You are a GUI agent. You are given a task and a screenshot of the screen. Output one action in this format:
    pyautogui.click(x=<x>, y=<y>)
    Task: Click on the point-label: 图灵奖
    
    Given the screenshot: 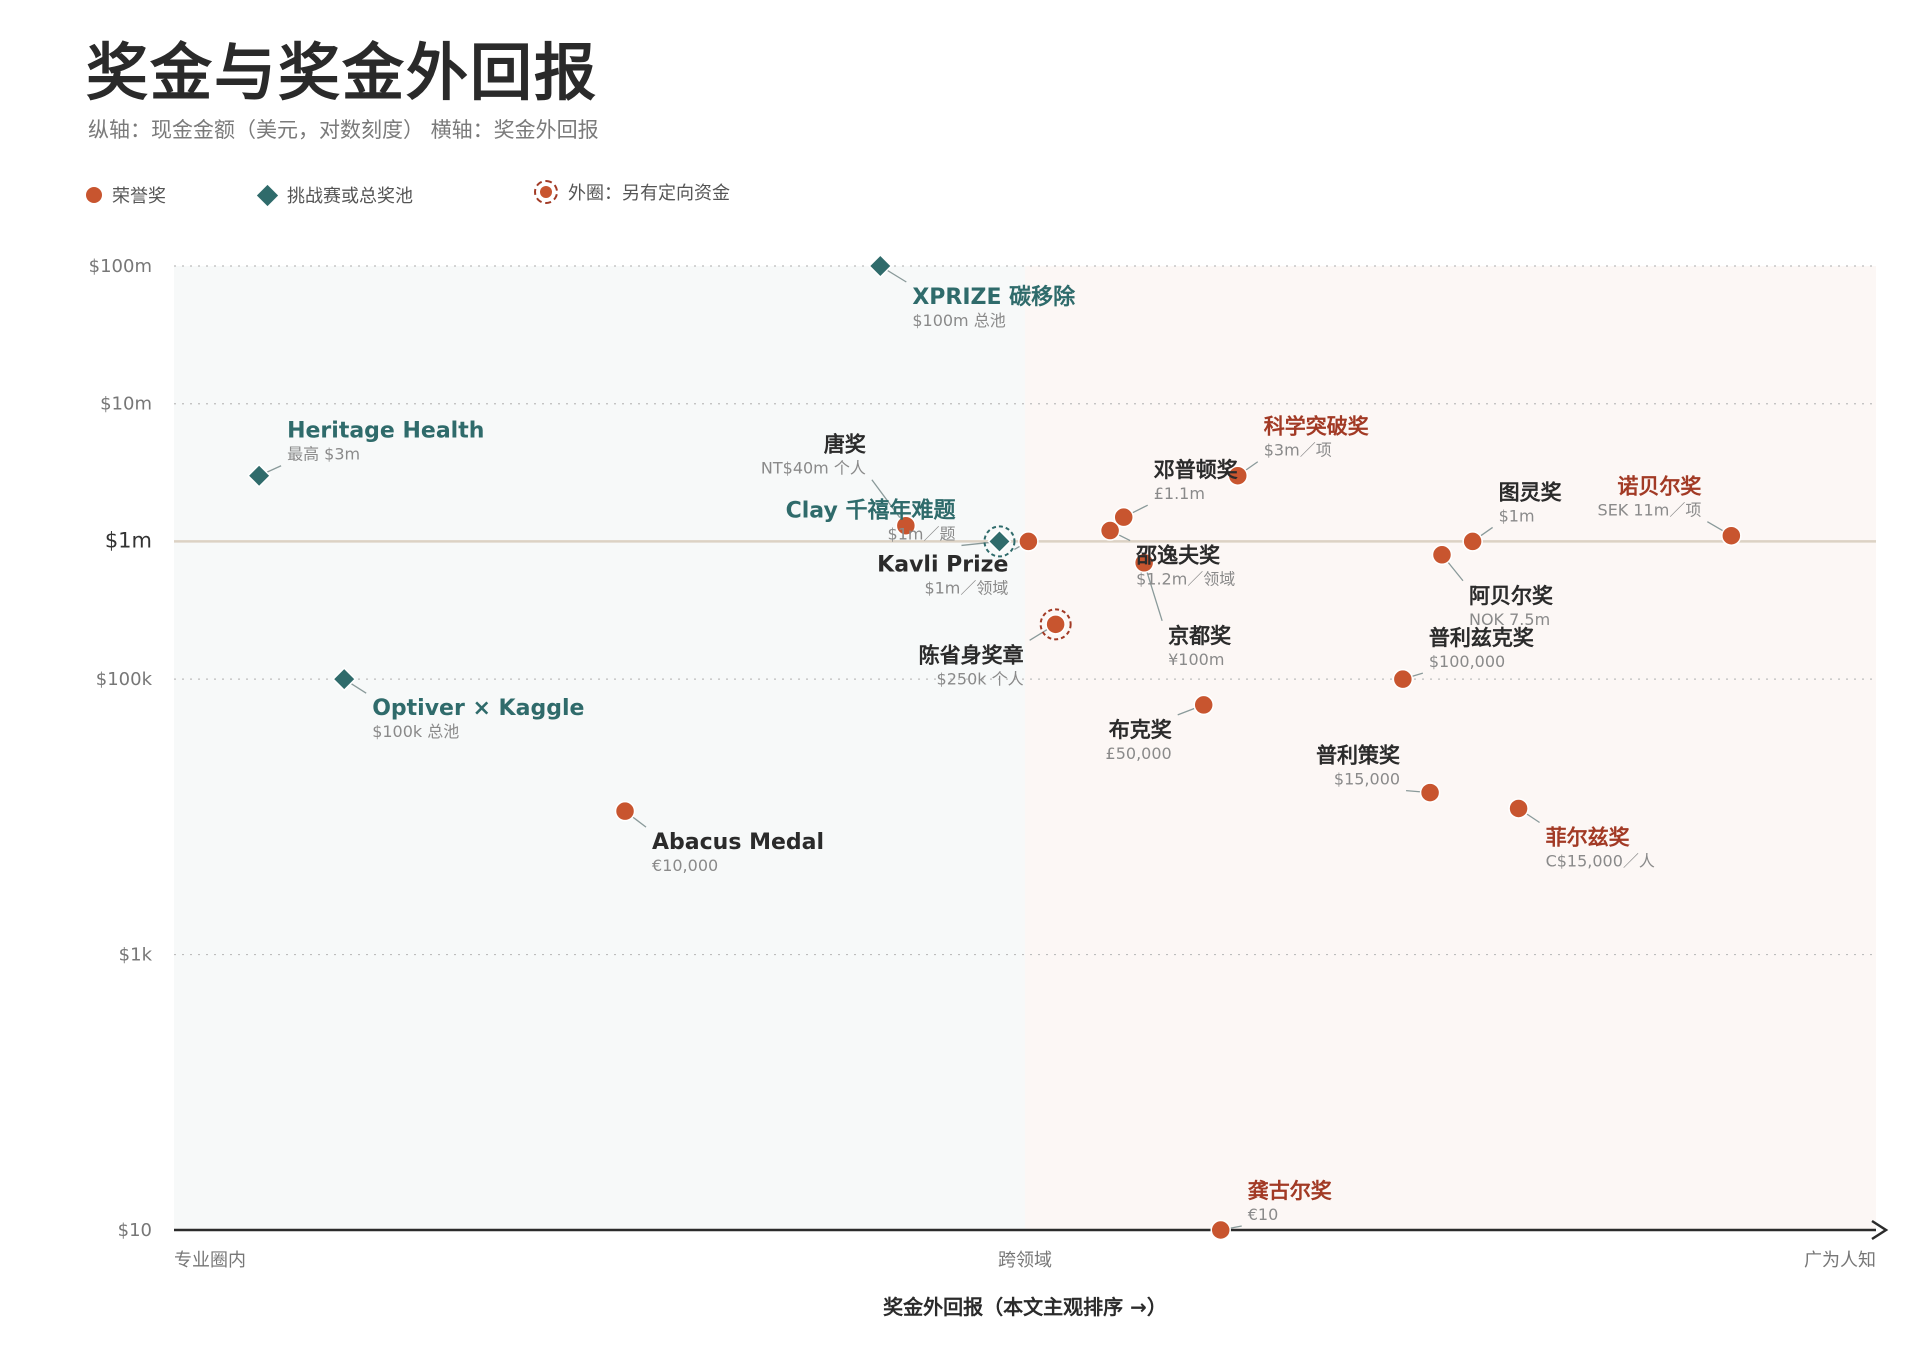 What is the action you would take?
    pyautogui.click(x=1531, y=492)
    